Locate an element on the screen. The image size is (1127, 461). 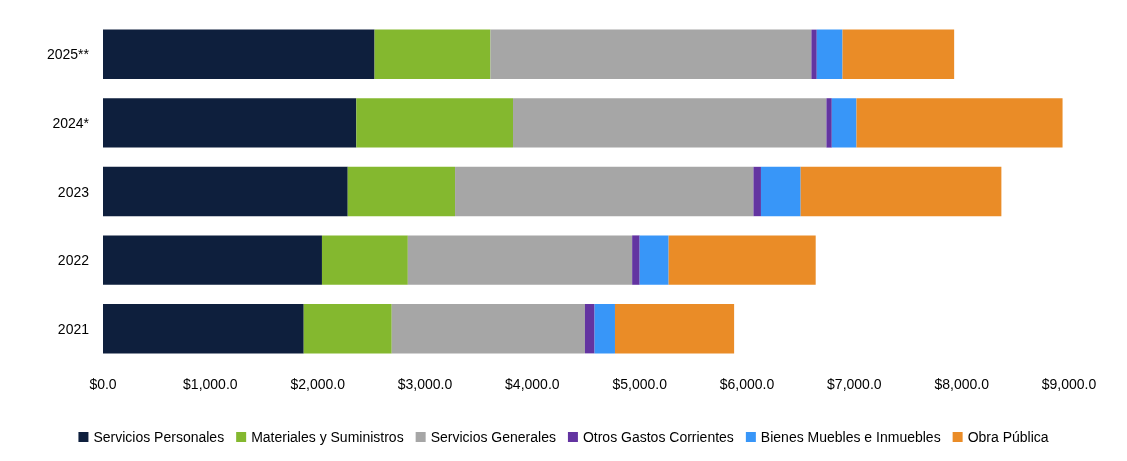
x-tick-label: $0.0 is located at coordinates (103, 384).